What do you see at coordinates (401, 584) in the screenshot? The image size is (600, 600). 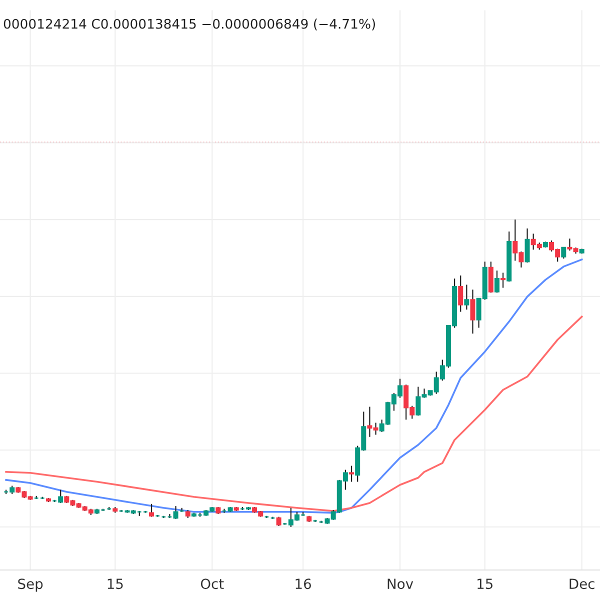 I see `x-tick-label: Nov` at bounding box center [401, 584].